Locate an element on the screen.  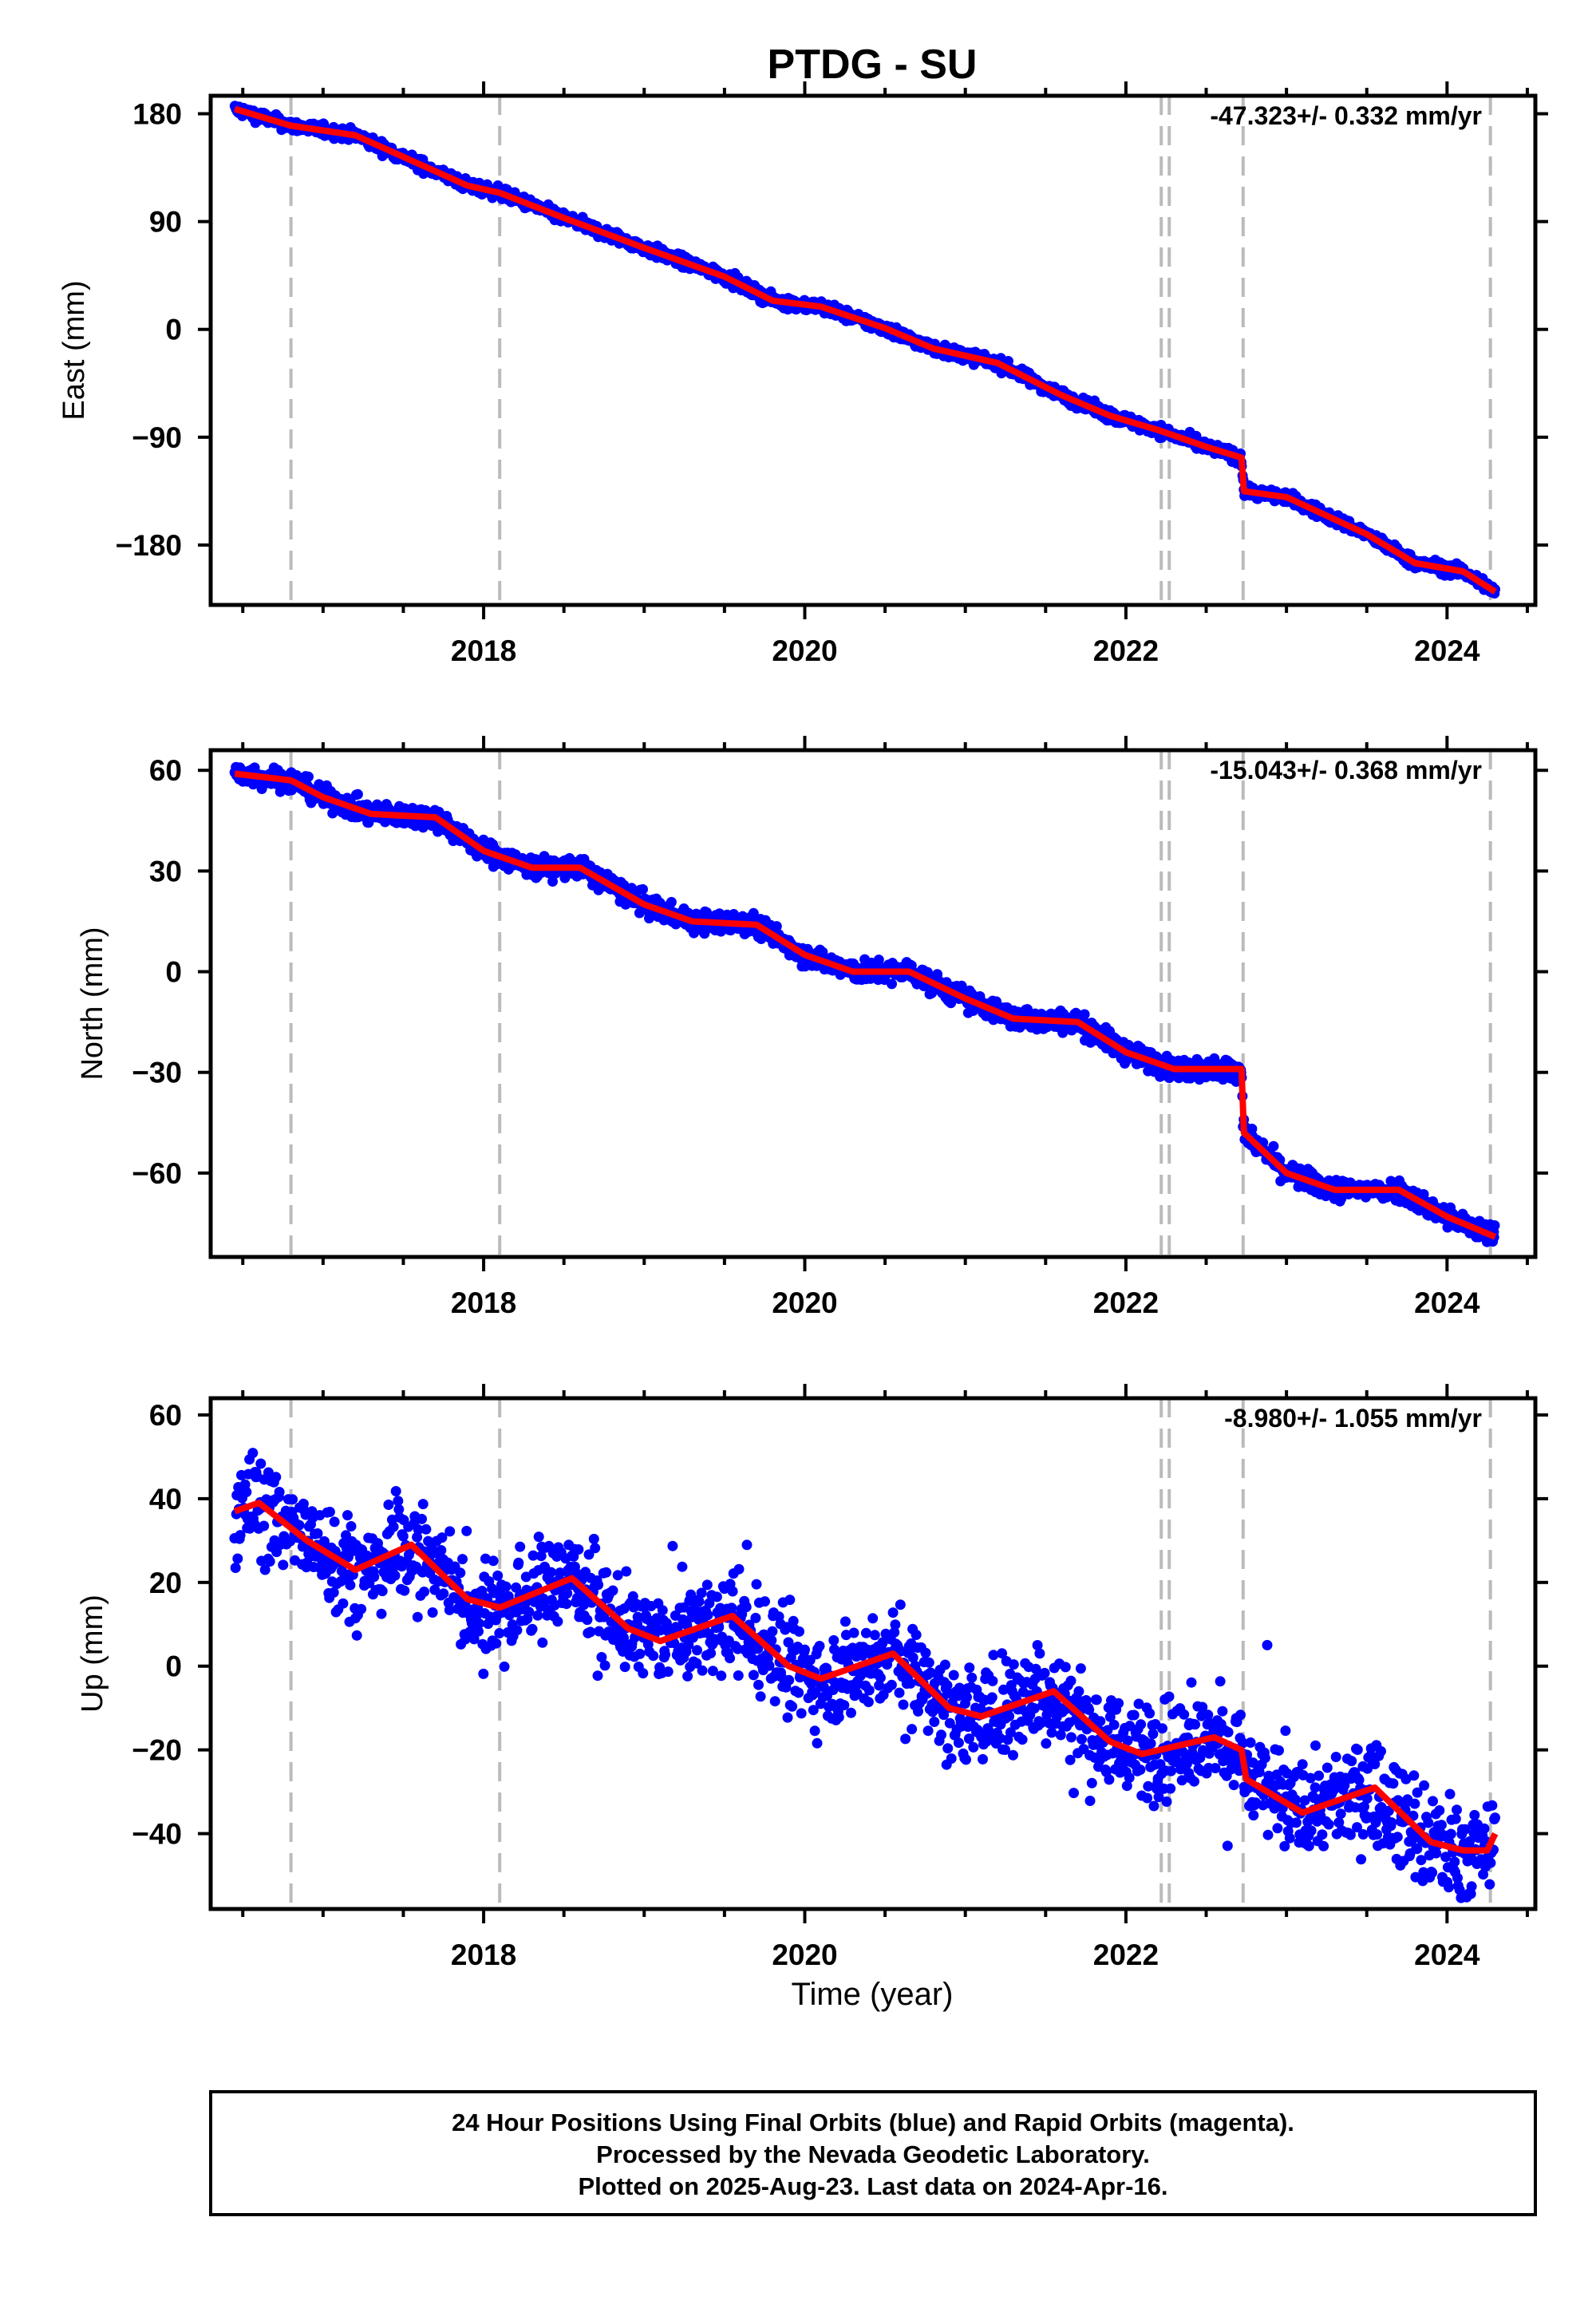
y-tick-label: 90 is located at coordinates (165, 223).